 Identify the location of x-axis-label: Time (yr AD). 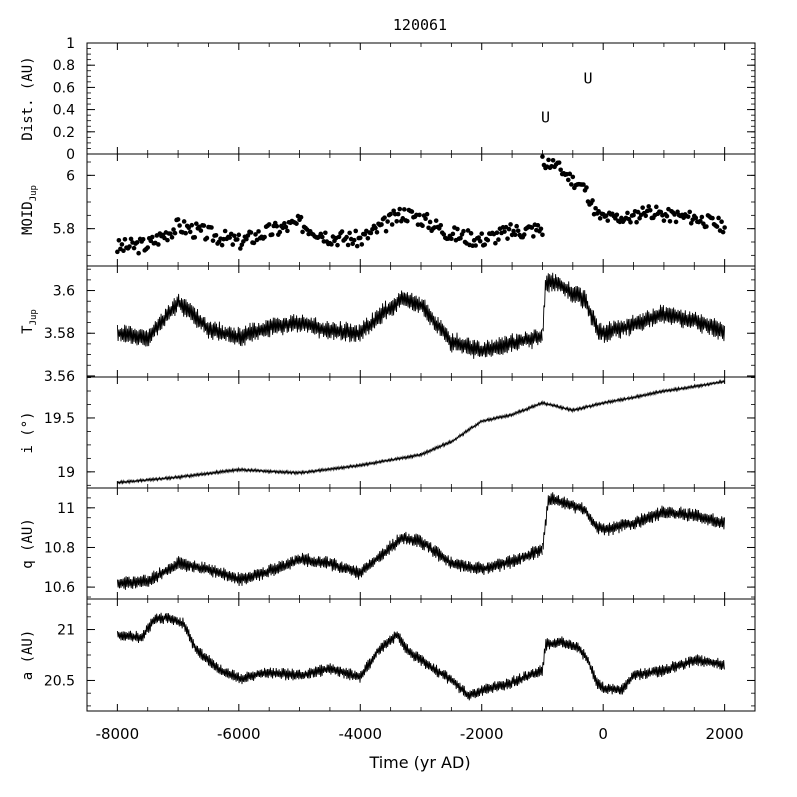
(419, 762).